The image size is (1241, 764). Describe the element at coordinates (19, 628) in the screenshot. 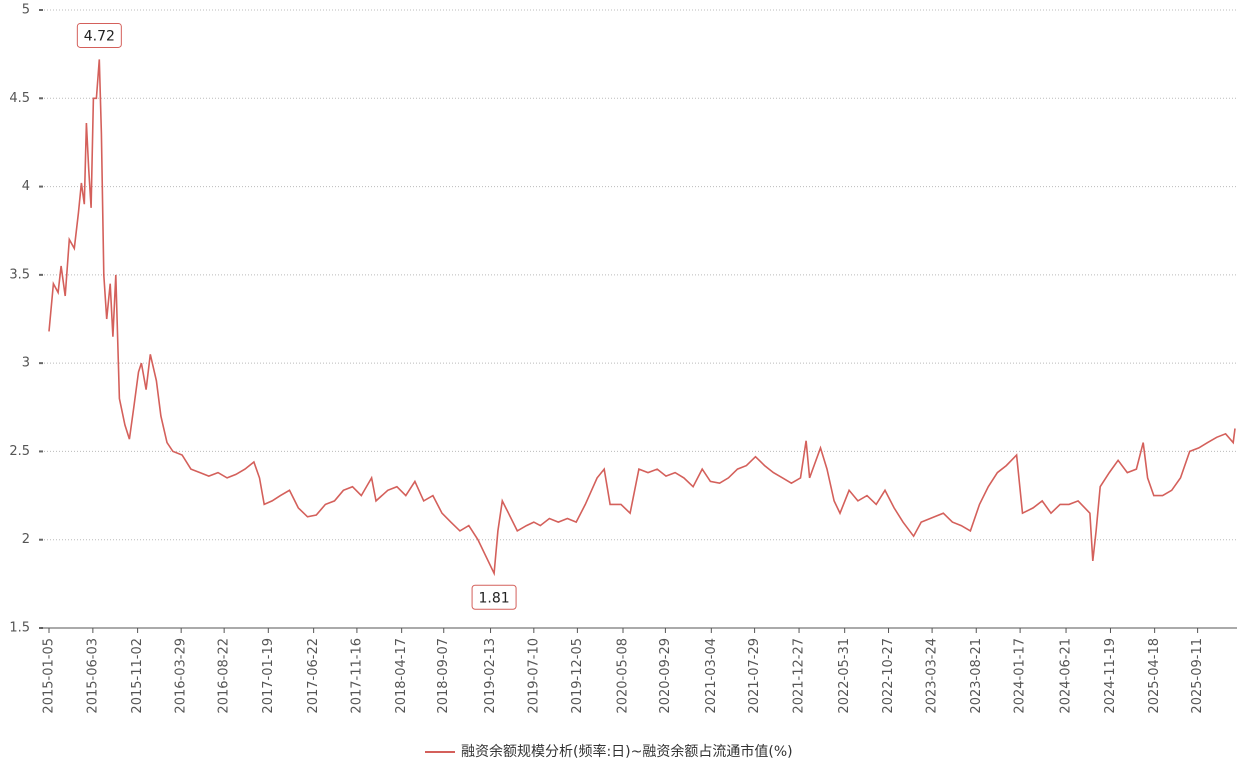

I see `y-tick-label: 1.5` at that location.